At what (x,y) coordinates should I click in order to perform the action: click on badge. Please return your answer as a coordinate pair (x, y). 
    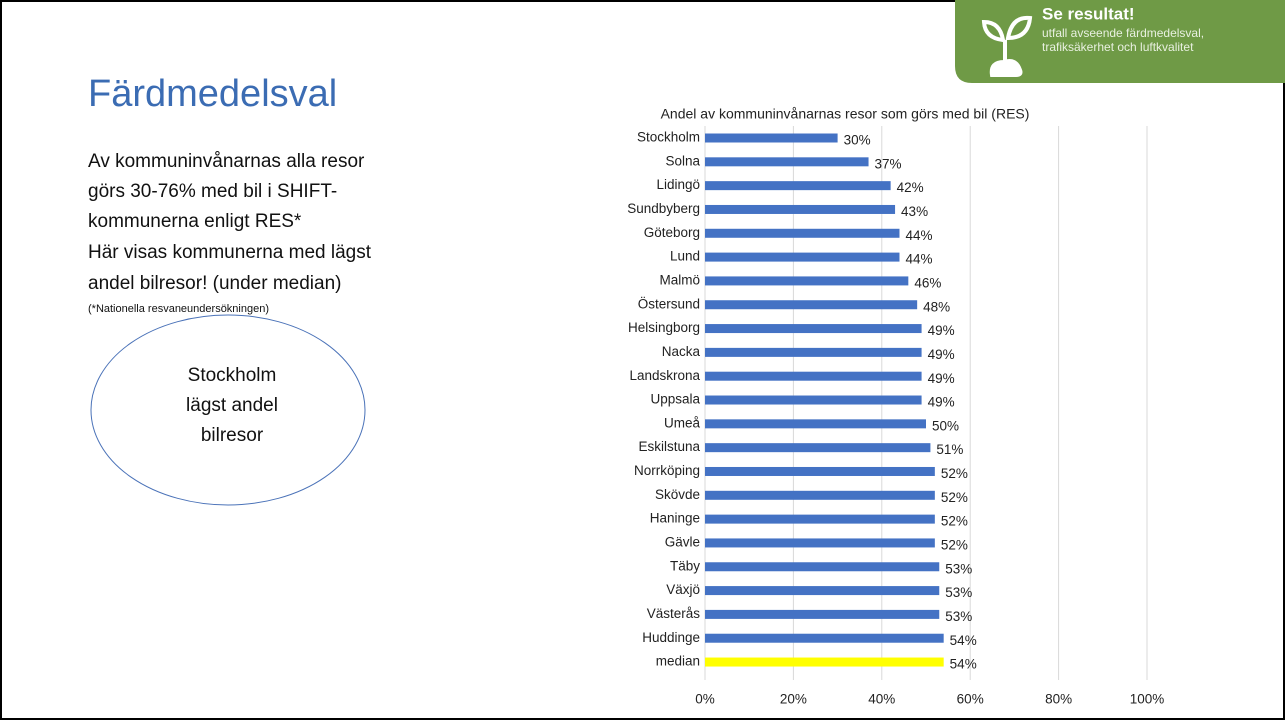
    Looking at the image, I should click on (1120, 41).